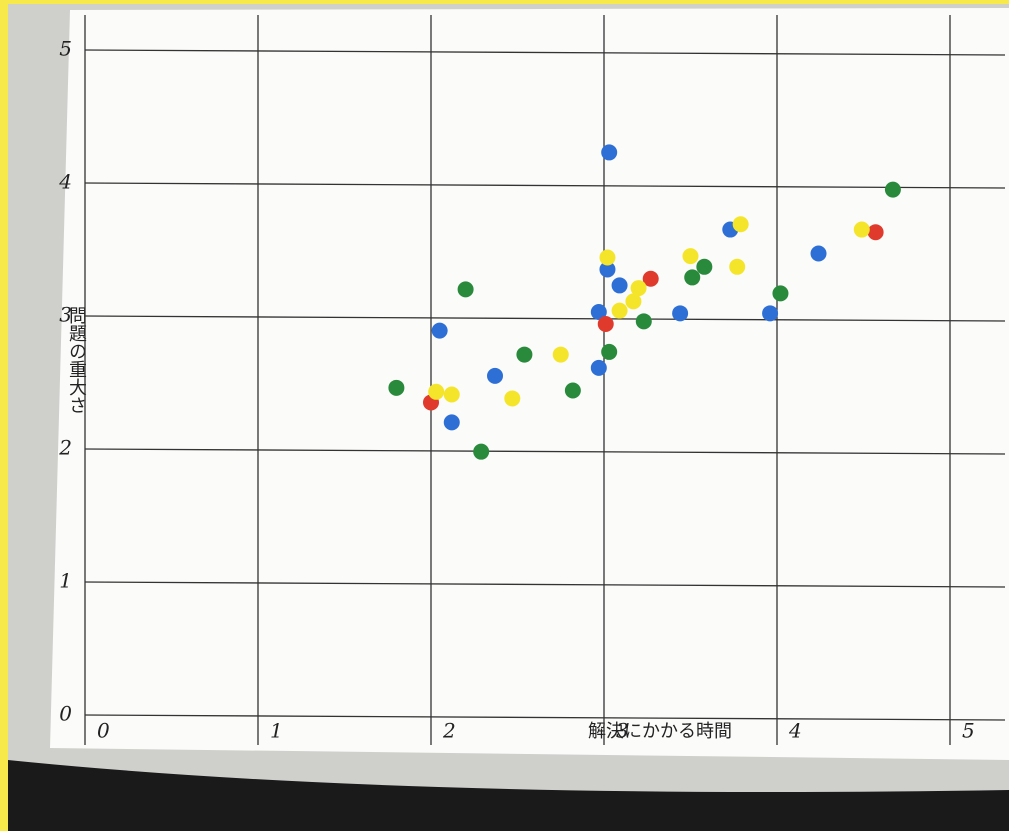  Describe the element at coordinates (65, 448) in the screenshot. I see `y-tick-label: 2` at that location.